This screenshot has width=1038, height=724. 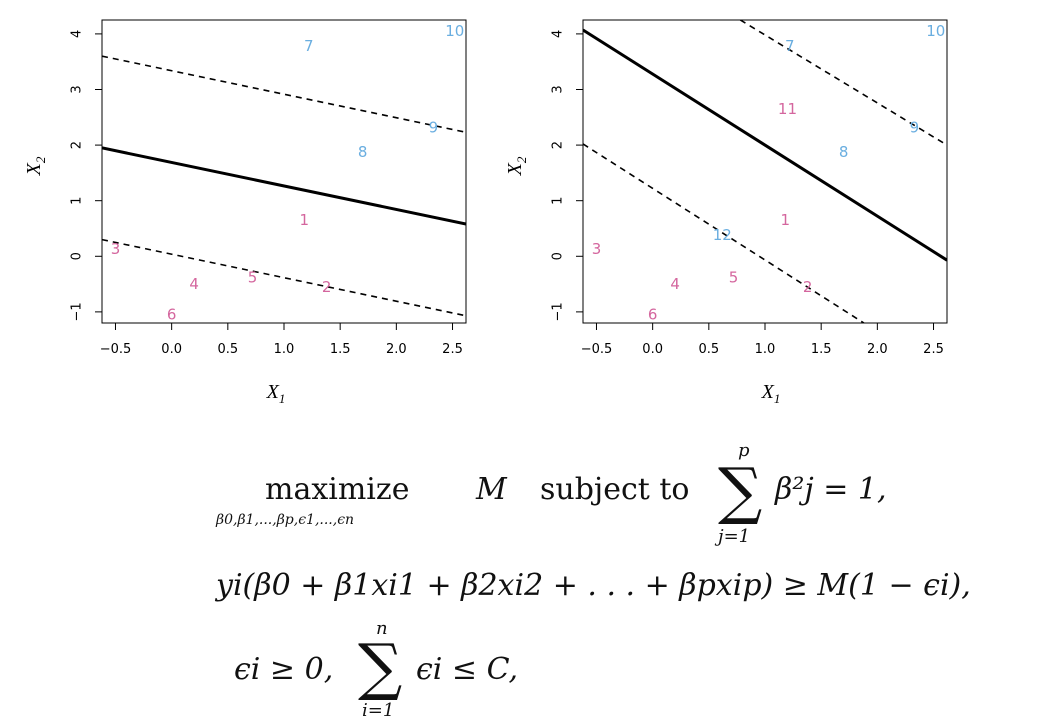 What do you see at coordinates (615, 489) in the screenshot?
I see `subject-to: subject to` at bounding box center [615, 489].